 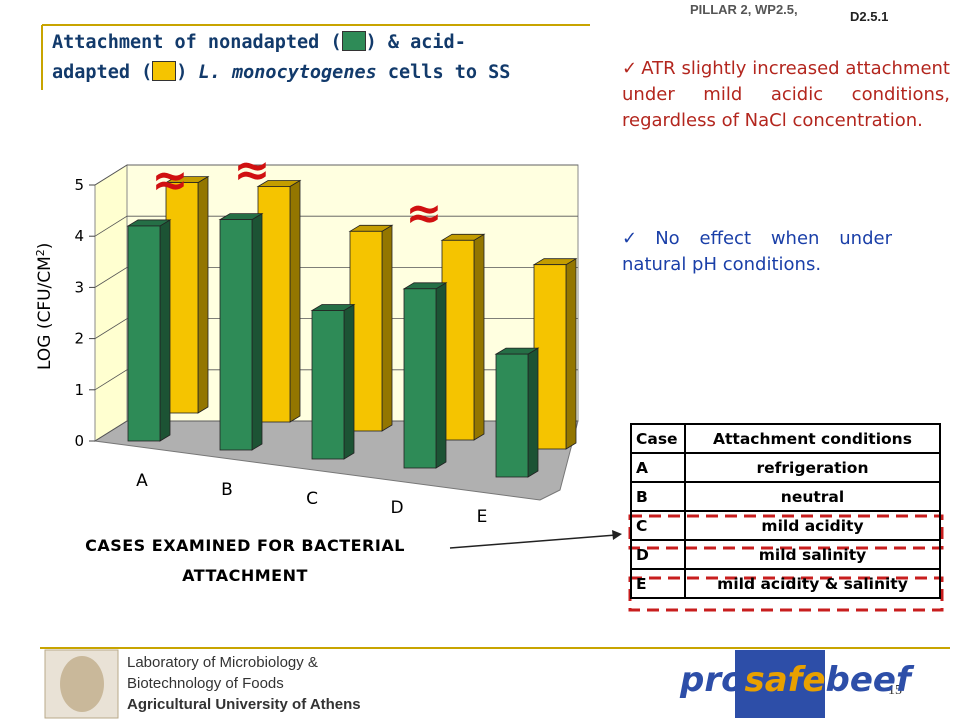 I want to click on title-line: Attachment of nonadapted ( ) & acid-, so click(x=332, y=43).